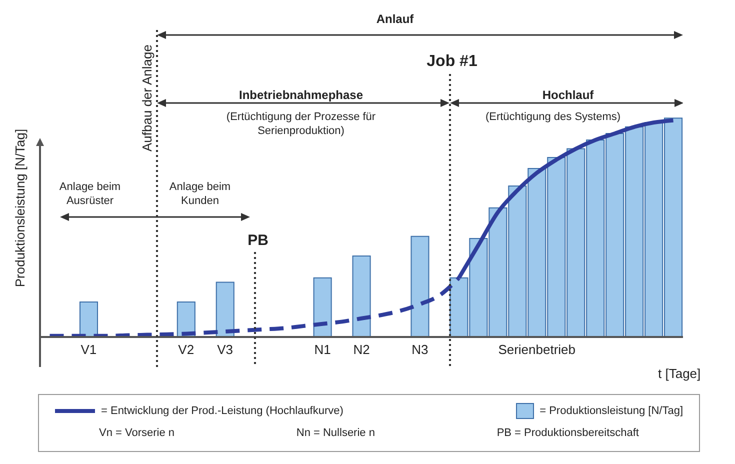  Describe the element at coordinates (90, 194) in the screenshot. I see `annotation: Anlage beim Ausrüster` at that location.